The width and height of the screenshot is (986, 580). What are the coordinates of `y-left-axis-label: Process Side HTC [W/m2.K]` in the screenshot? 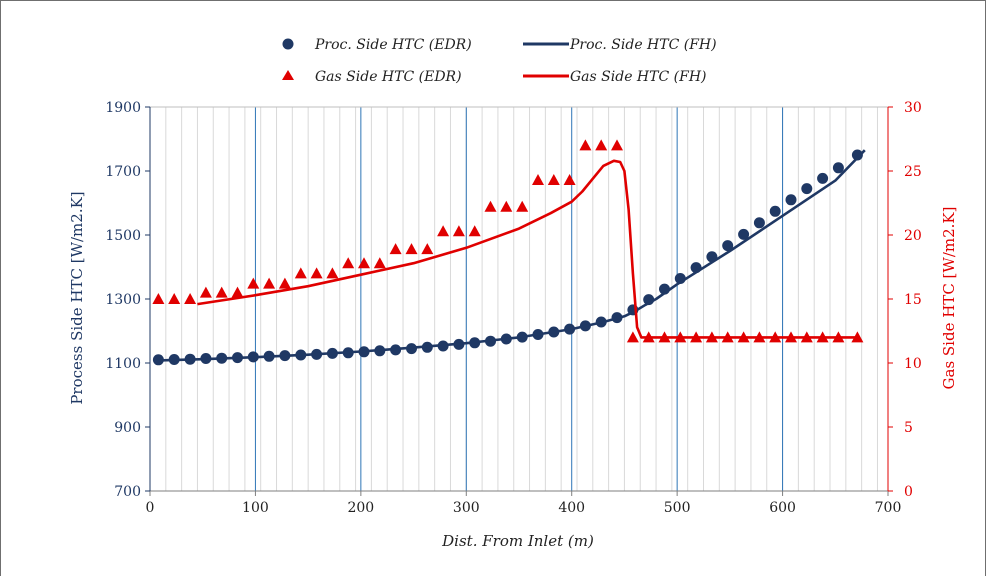 It's located at (77, 297).